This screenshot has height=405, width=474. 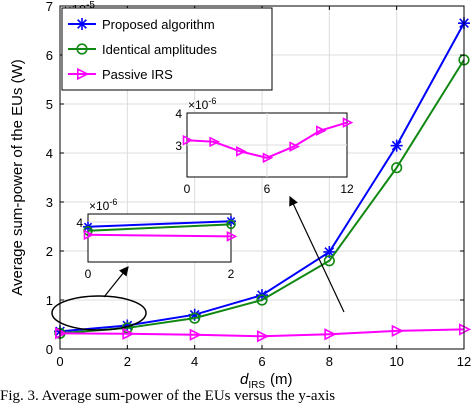 I want to click on inset-x-tick-label: 6, so click(x=267, y=189).